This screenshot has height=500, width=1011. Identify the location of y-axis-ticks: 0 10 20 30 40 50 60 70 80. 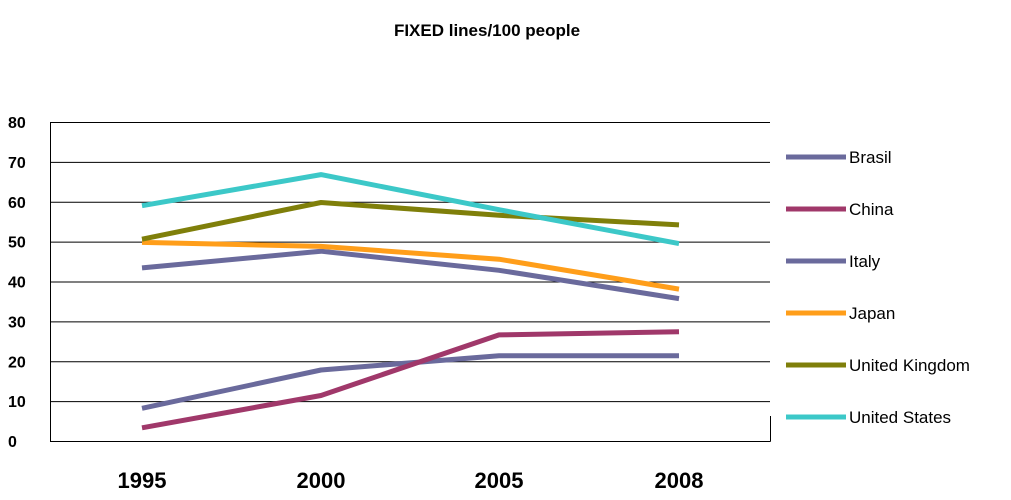
(17, 283).